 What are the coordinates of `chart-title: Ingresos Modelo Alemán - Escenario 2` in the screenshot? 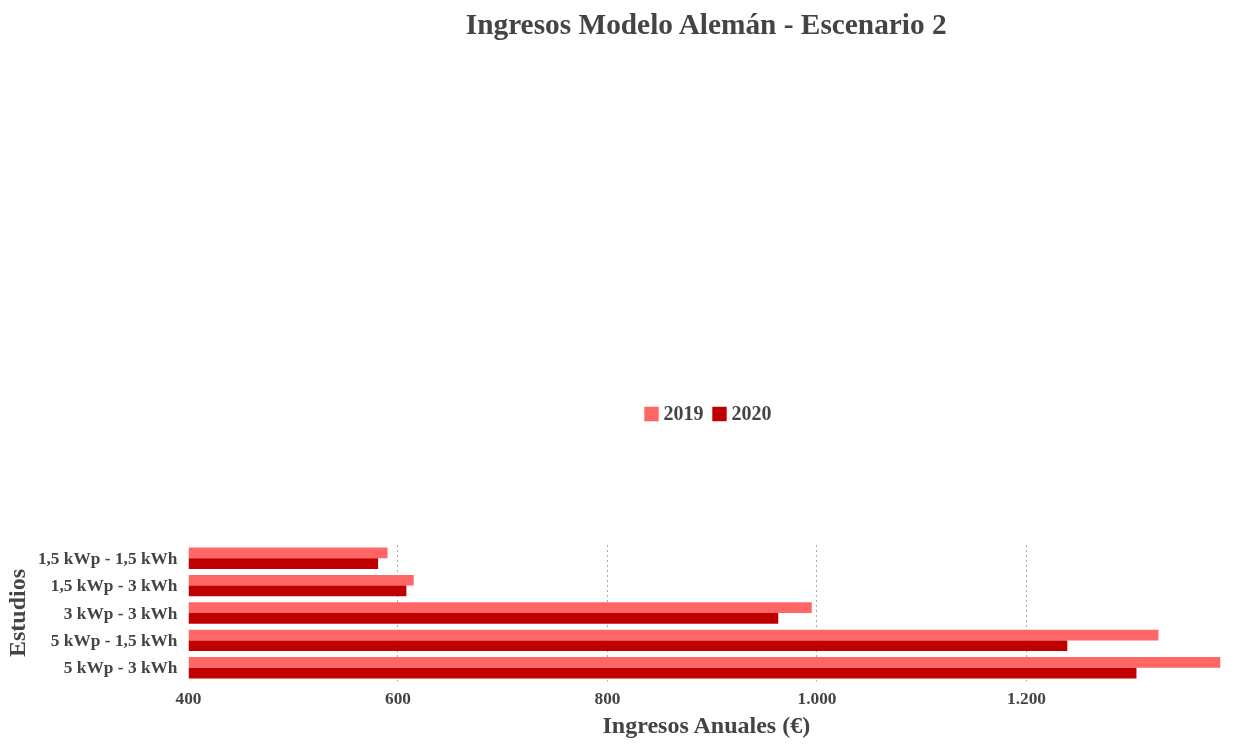 It's located at (706, 23).